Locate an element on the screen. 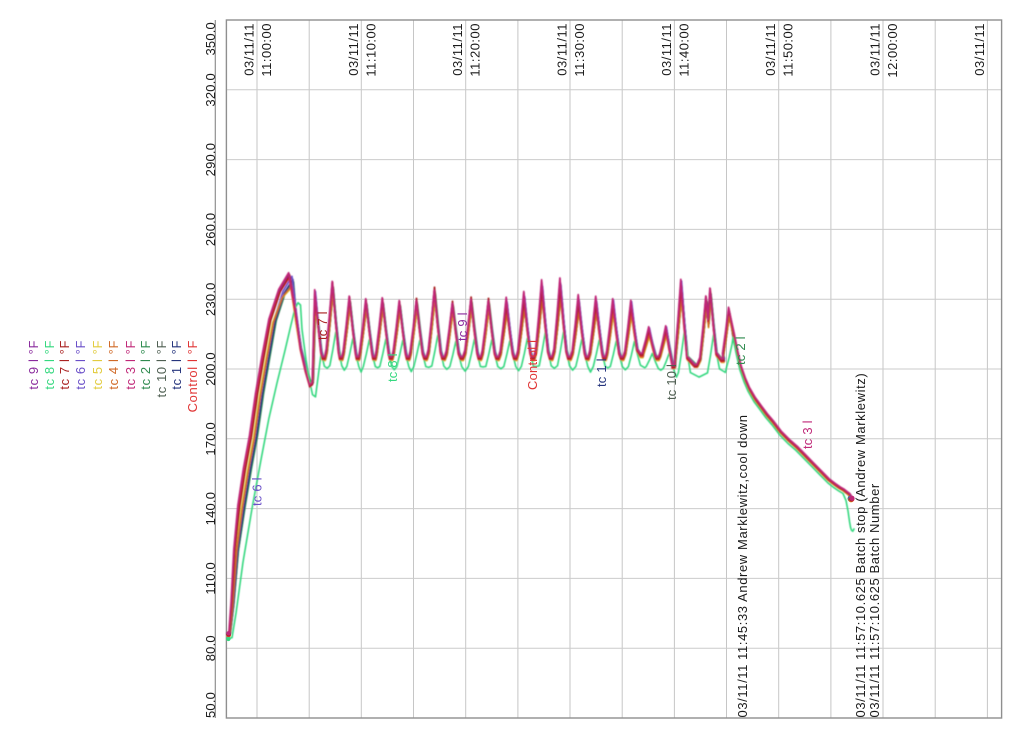  svg-text: tc 6 l is located at coordinates (257, 491).